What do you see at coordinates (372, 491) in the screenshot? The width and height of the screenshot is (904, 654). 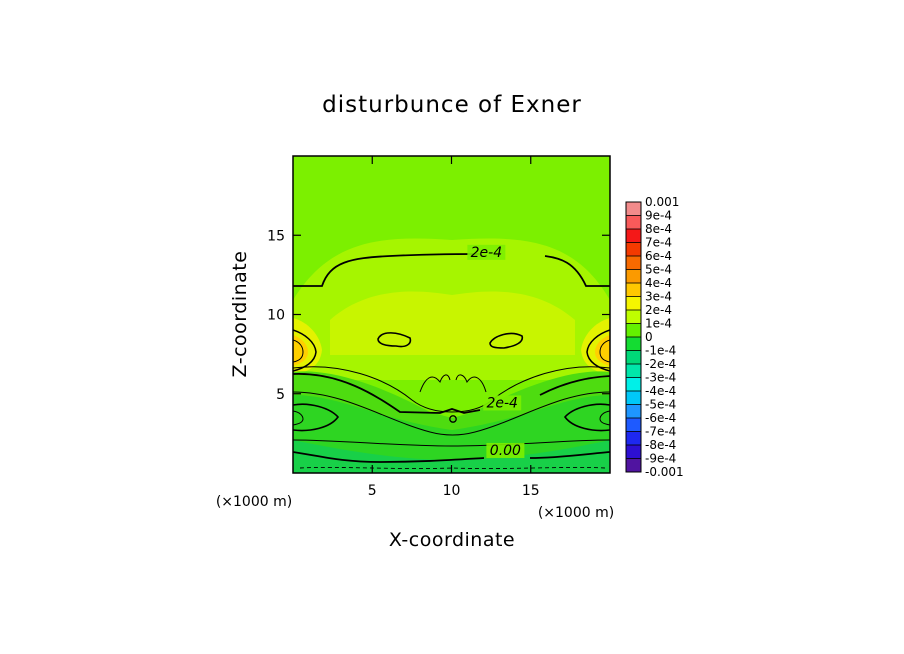 I see `x-tick-label: 5` at bounding box center [372, 491].